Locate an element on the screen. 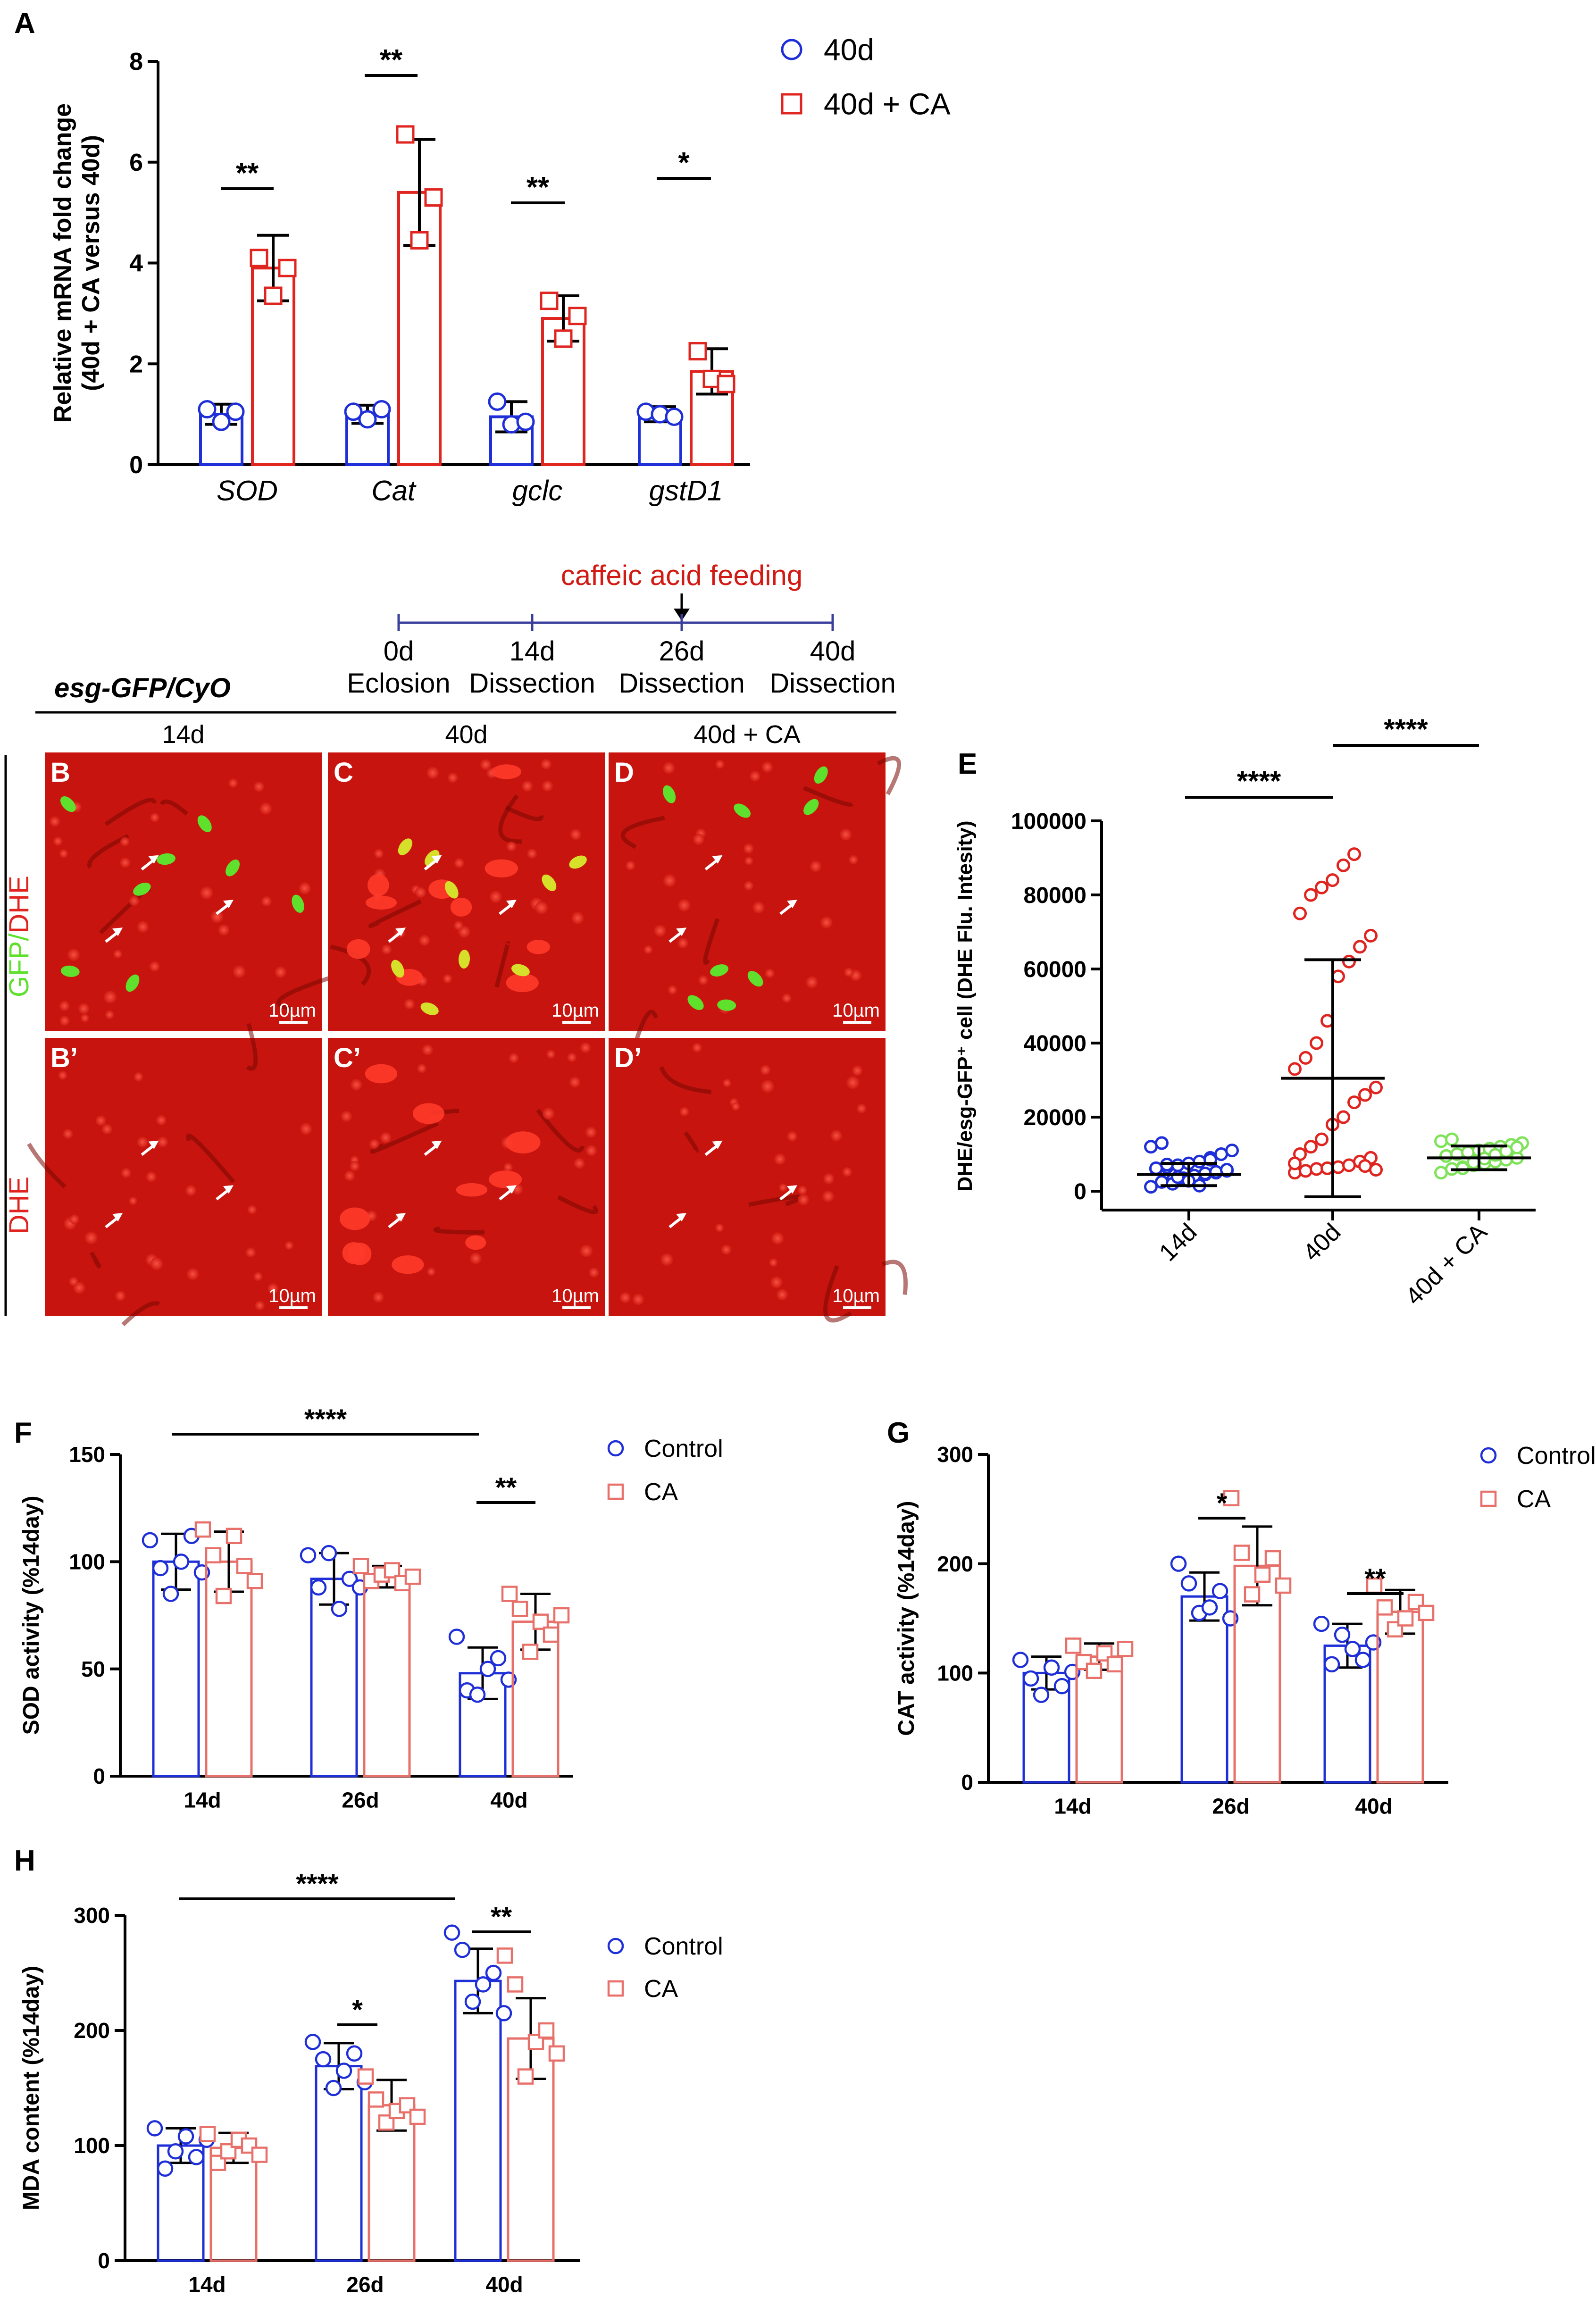 The height and width of the screenshot is (2297, 1596). y-axis-label: SOD activity (%14day) is located at coordinates (31, 1615).